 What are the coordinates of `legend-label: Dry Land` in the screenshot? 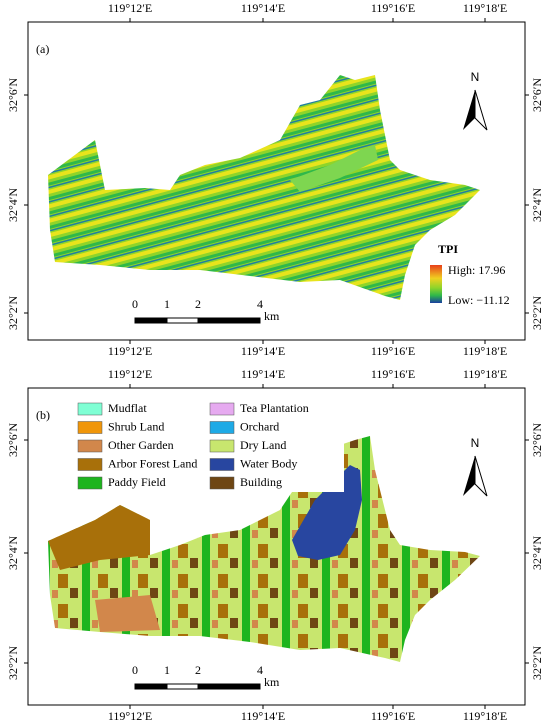 It's located at (263, 445).